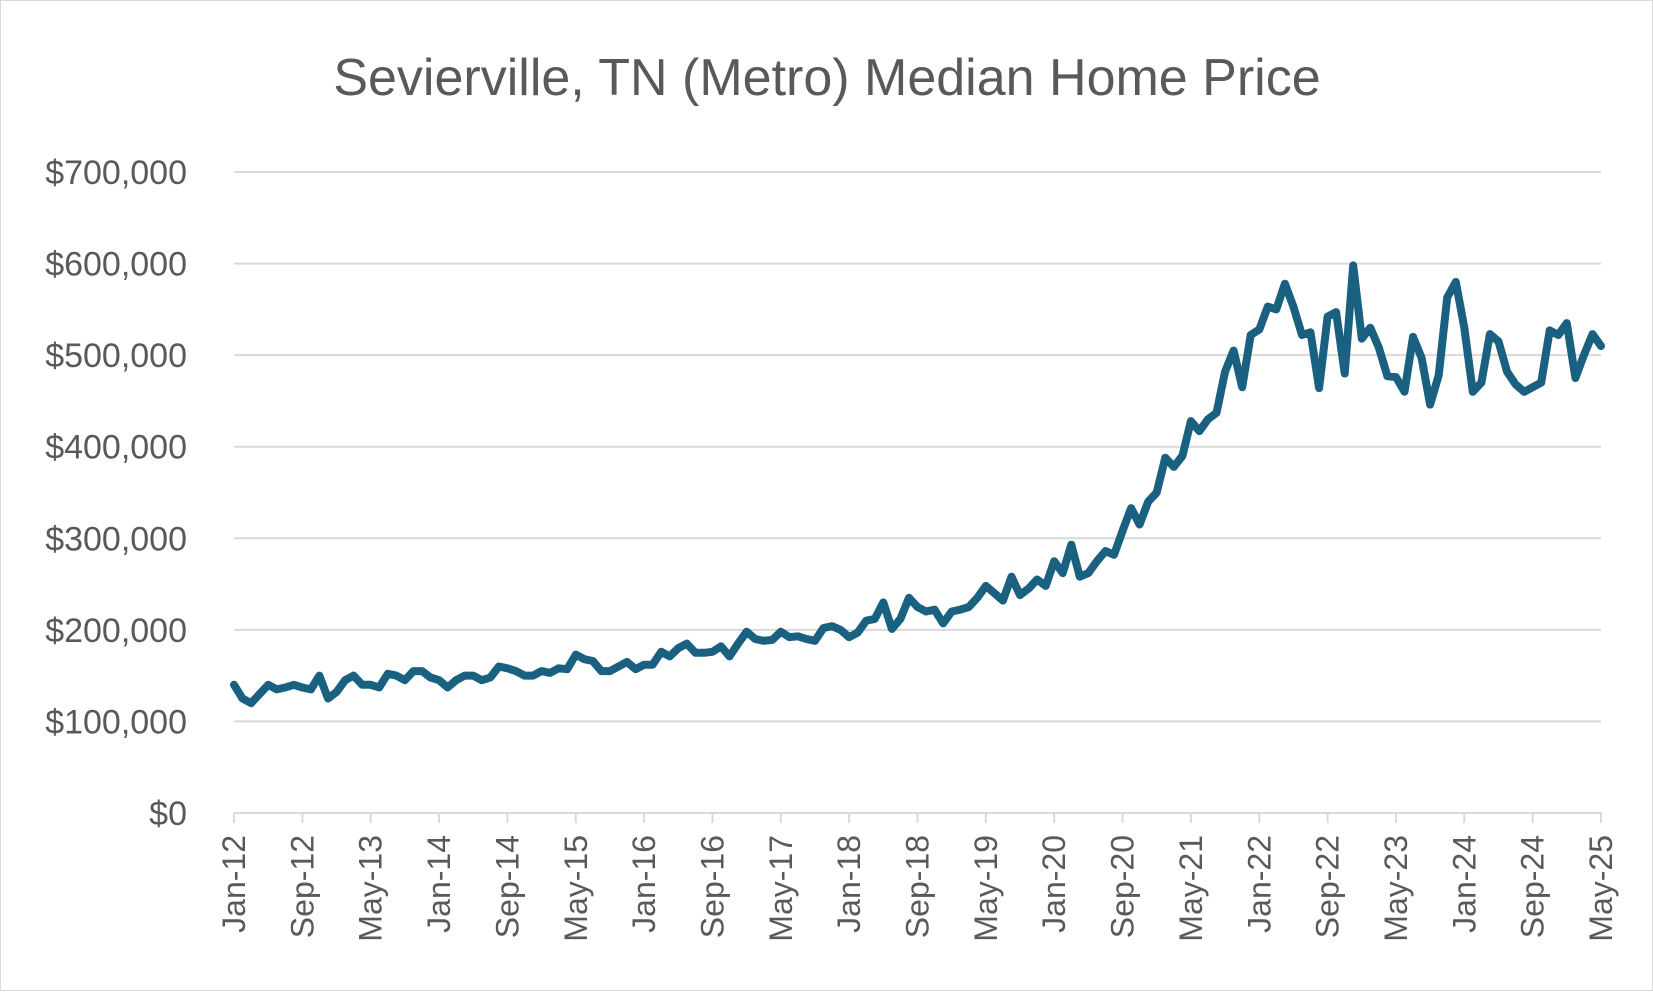  Describe the element at coordinates (712, 886) in the screenshot. I see `x-tick-label: Sep-16` at that location.